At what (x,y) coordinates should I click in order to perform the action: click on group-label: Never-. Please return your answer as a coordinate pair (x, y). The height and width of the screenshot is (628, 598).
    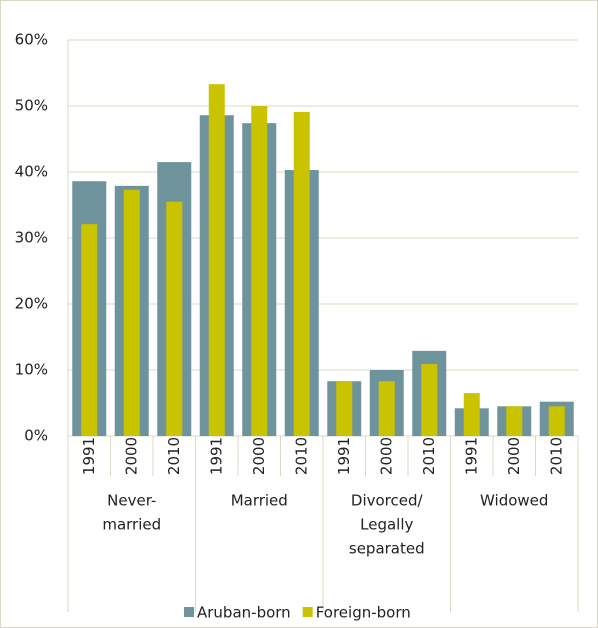
    Looking at the image, I should click on (131, 501).